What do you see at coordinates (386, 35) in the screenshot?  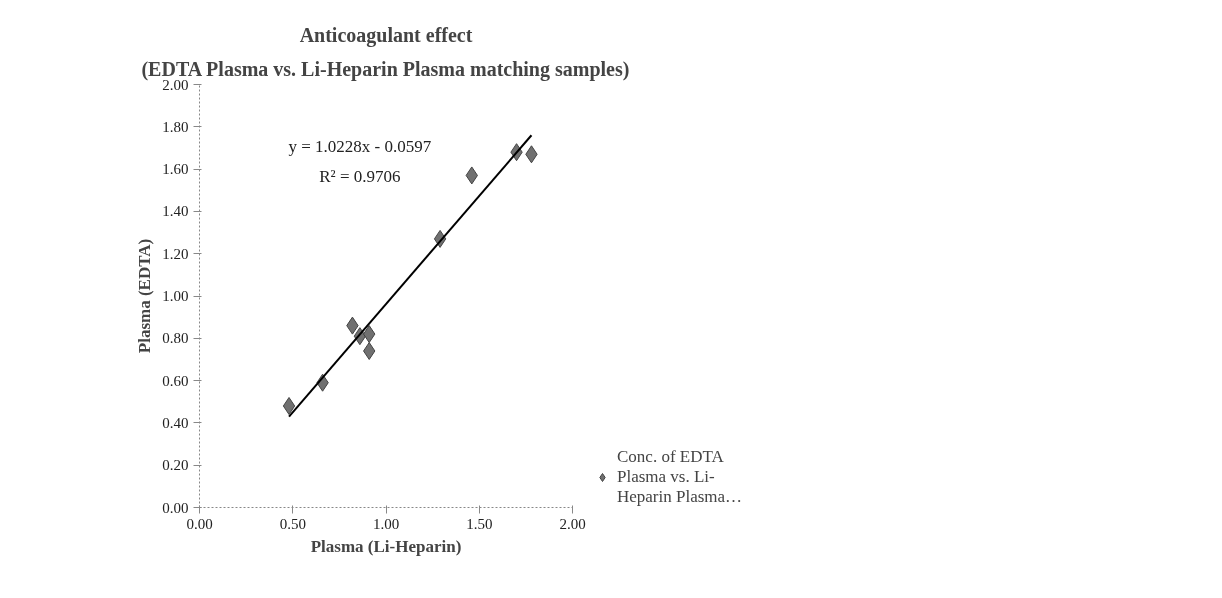 I see `chart-title: Anticoagulant effect` at bounding box center [386, 35].